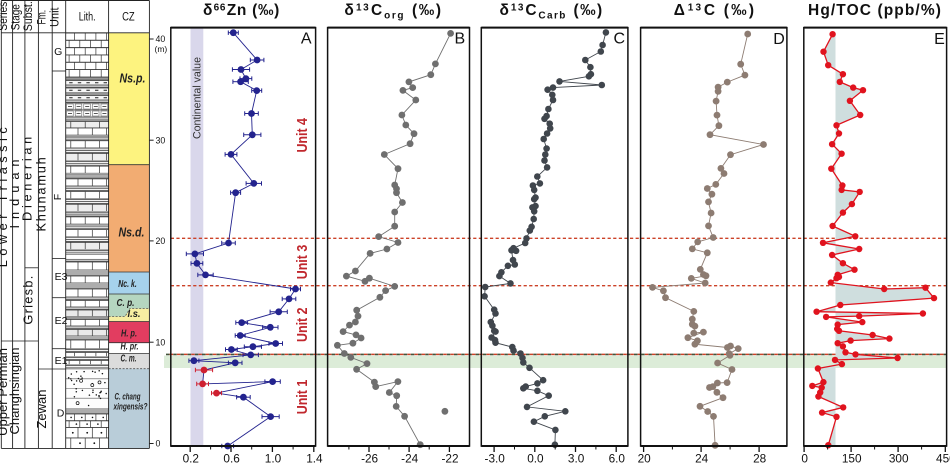 The height and width of the screenshot is (470, 950). What do you see at coordinates (41, 409) in the screenshot?
I see `svg-text: Zewan` at bounding box center [41, 409].